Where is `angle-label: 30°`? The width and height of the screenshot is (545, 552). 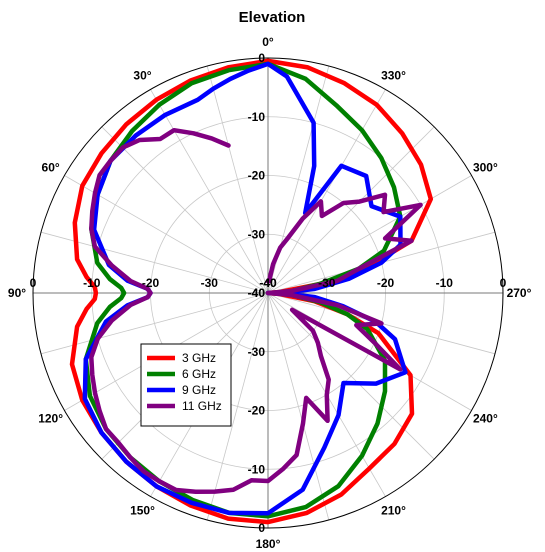
angle-label: 30° is located at coordinates (142, 76).